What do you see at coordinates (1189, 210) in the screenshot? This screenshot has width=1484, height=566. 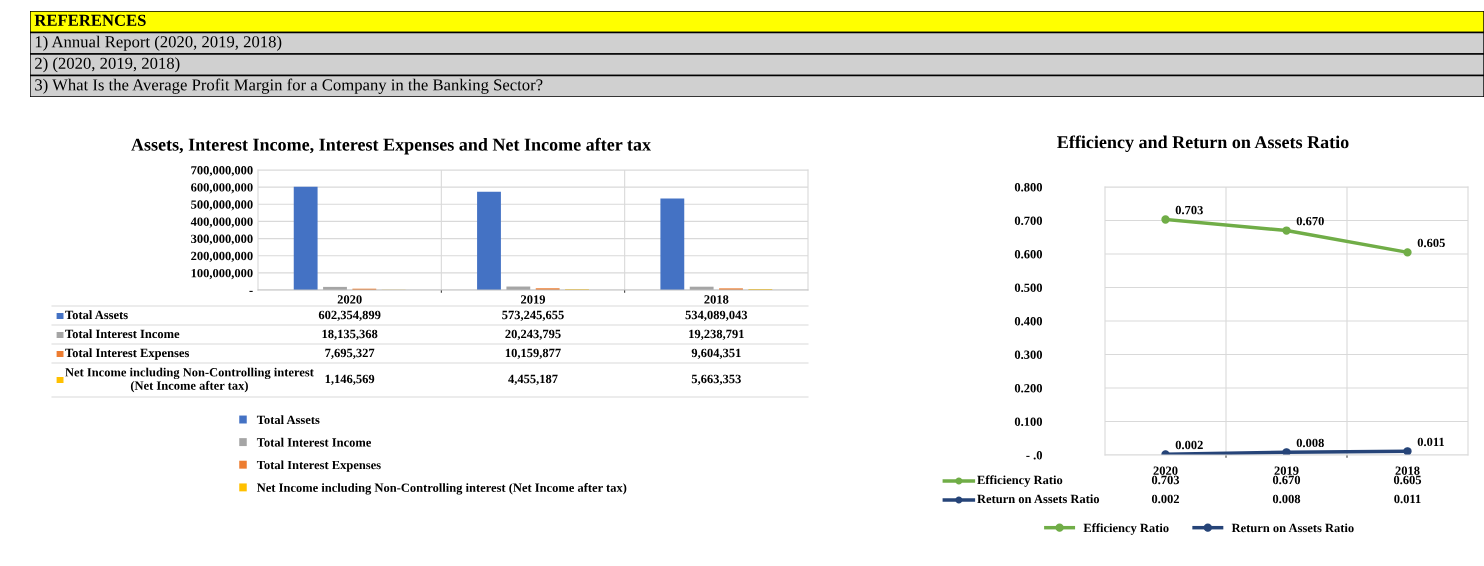 I see `text: 0.703` at bounding box center [1189, 210].